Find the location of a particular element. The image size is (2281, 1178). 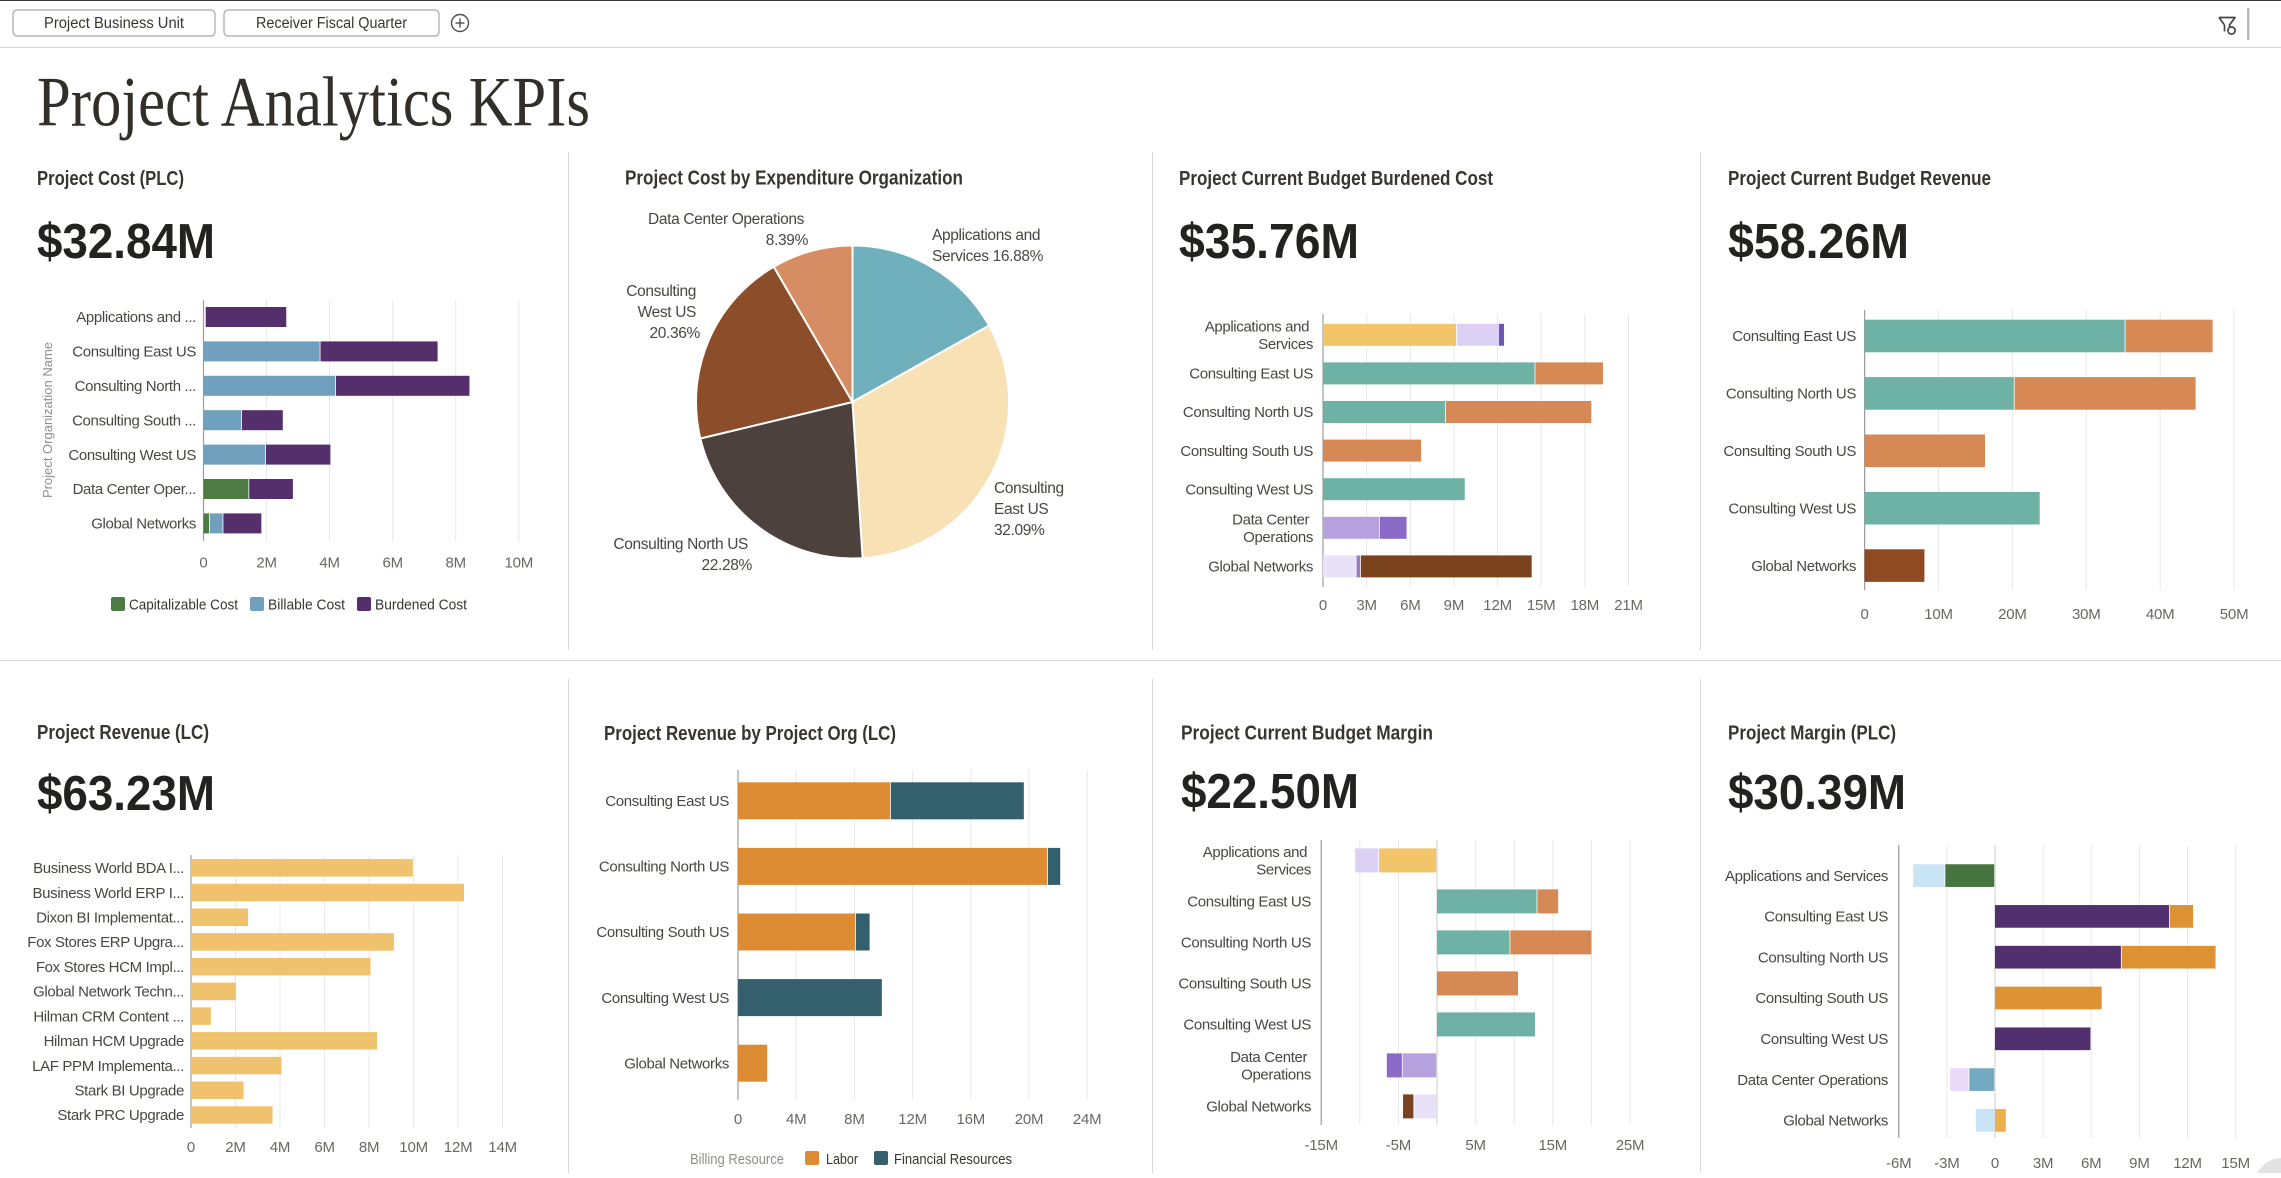

svg-text:Project Cost by Expenditure Or: Project Cost by Expenditure Organization is located at coordinates (794, 179).